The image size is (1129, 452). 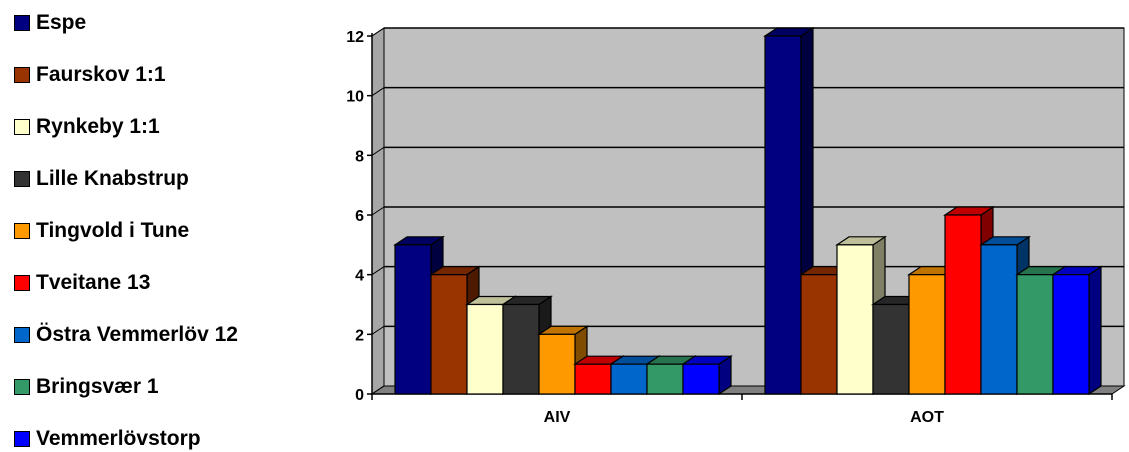 I want to click on legend-item: Tveitane 13, so click(x=82, y=283).